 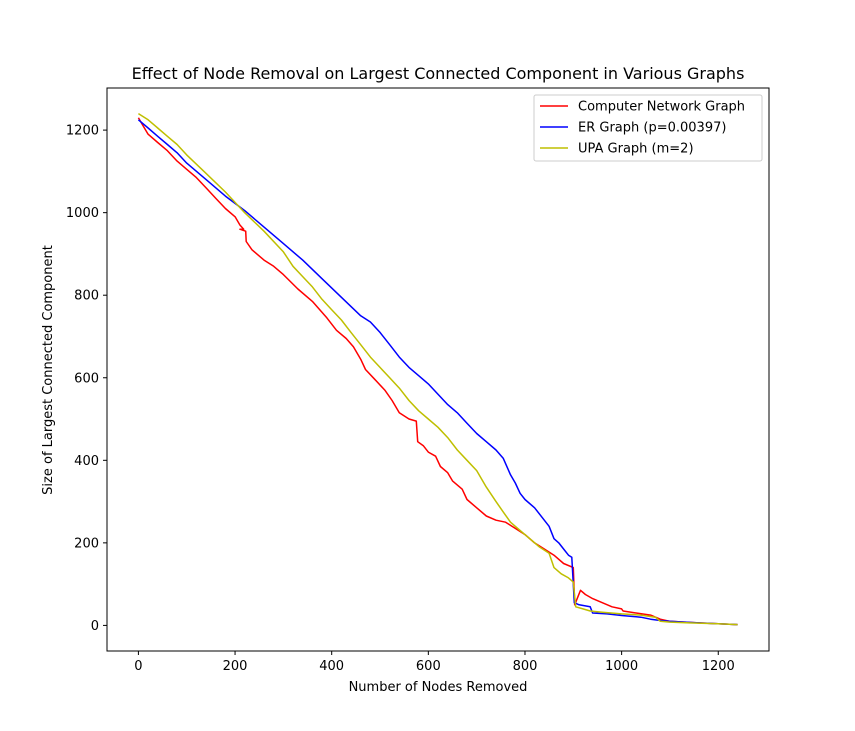 What do you see at coordinates (636, 149) in the screenshot?
I see `legend-label-3: UPA Graph (m=2)` at bounding box center [636, 149].